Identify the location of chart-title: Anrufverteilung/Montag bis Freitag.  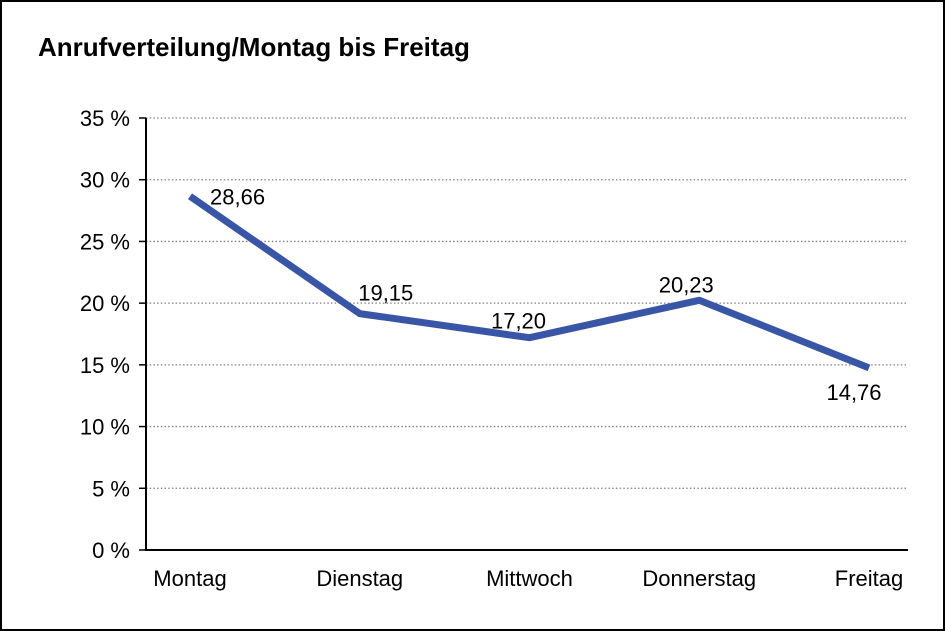
(254, 47).